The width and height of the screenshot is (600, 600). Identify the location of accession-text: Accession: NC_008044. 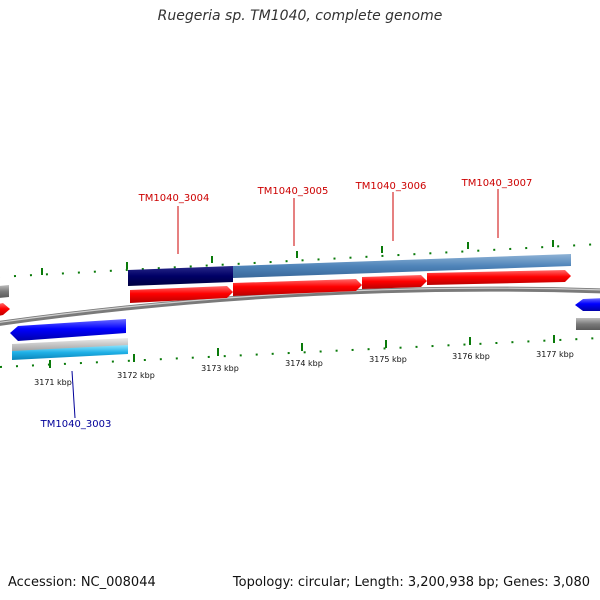
(82, 582).